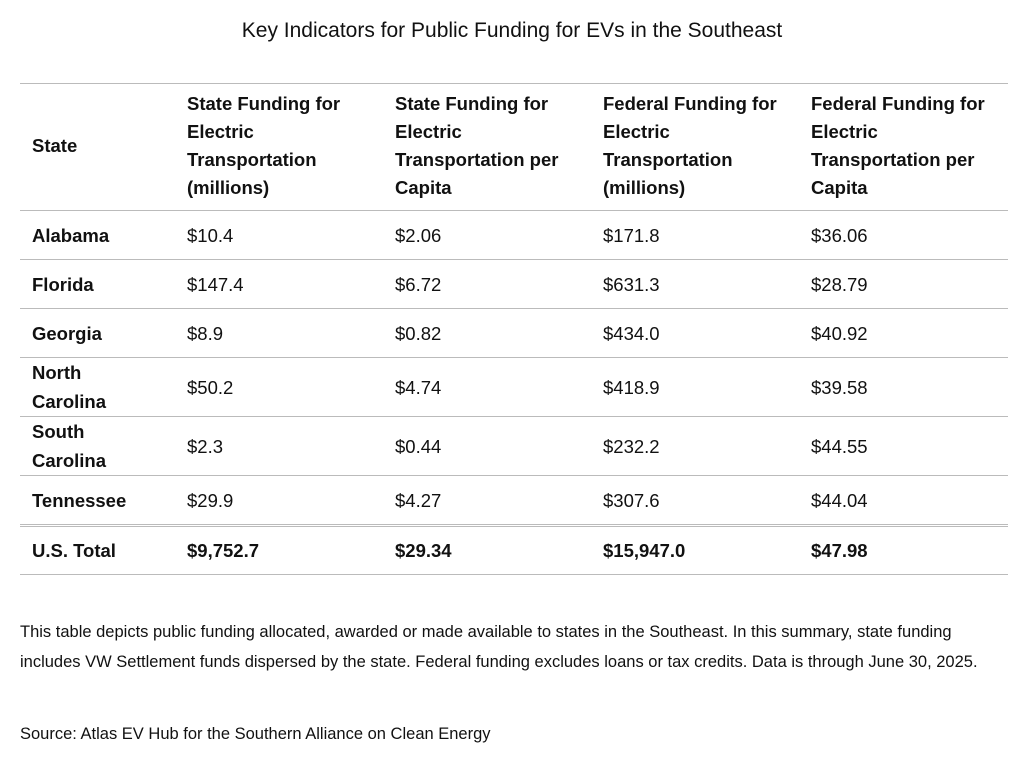 The image size is (1024, 761). What do you see at coordinates (487, 333) in the screenshot?
I see `cell: $0.82` at bounding box center [487, 333].